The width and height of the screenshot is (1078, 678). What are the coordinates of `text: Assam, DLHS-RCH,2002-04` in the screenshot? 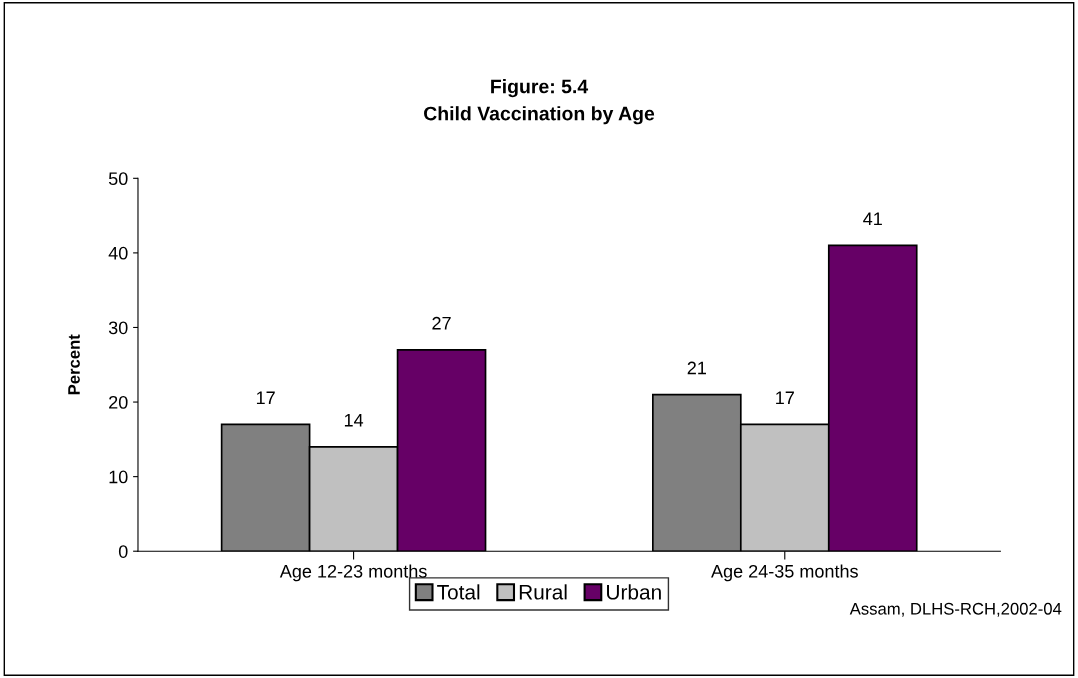 It's located at (955, 609).